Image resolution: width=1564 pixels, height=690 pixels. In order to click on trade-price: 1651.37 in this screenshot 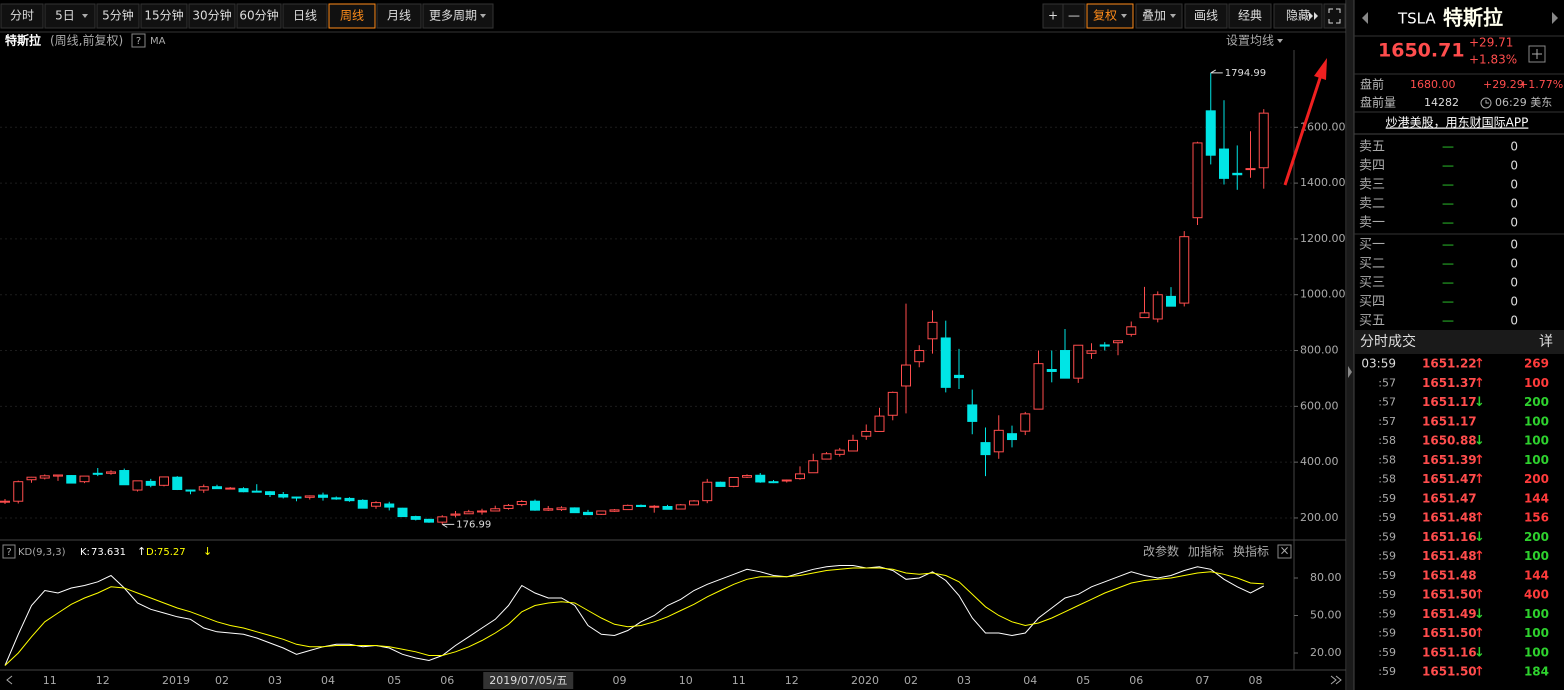, I will do `click(1449, 383)`.